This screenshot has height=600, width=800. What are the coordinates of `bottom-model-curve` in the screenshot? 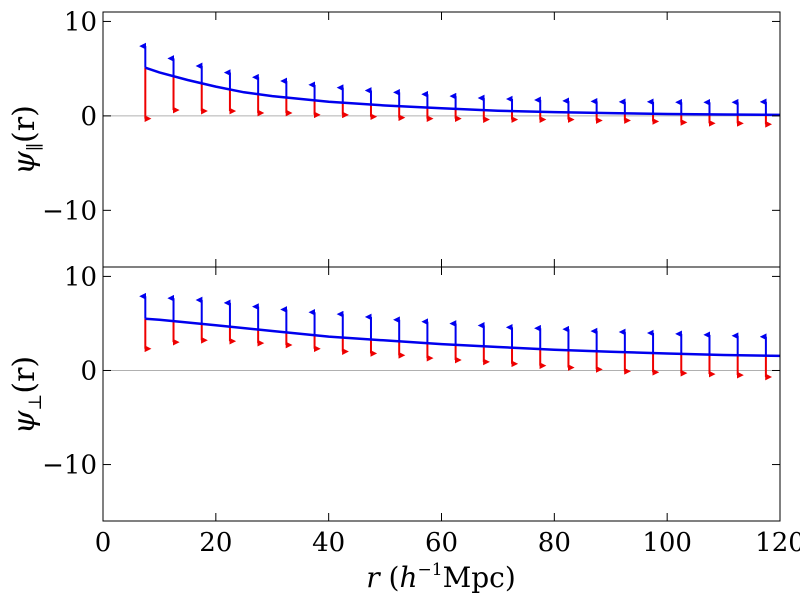 It's located at (463, 337).